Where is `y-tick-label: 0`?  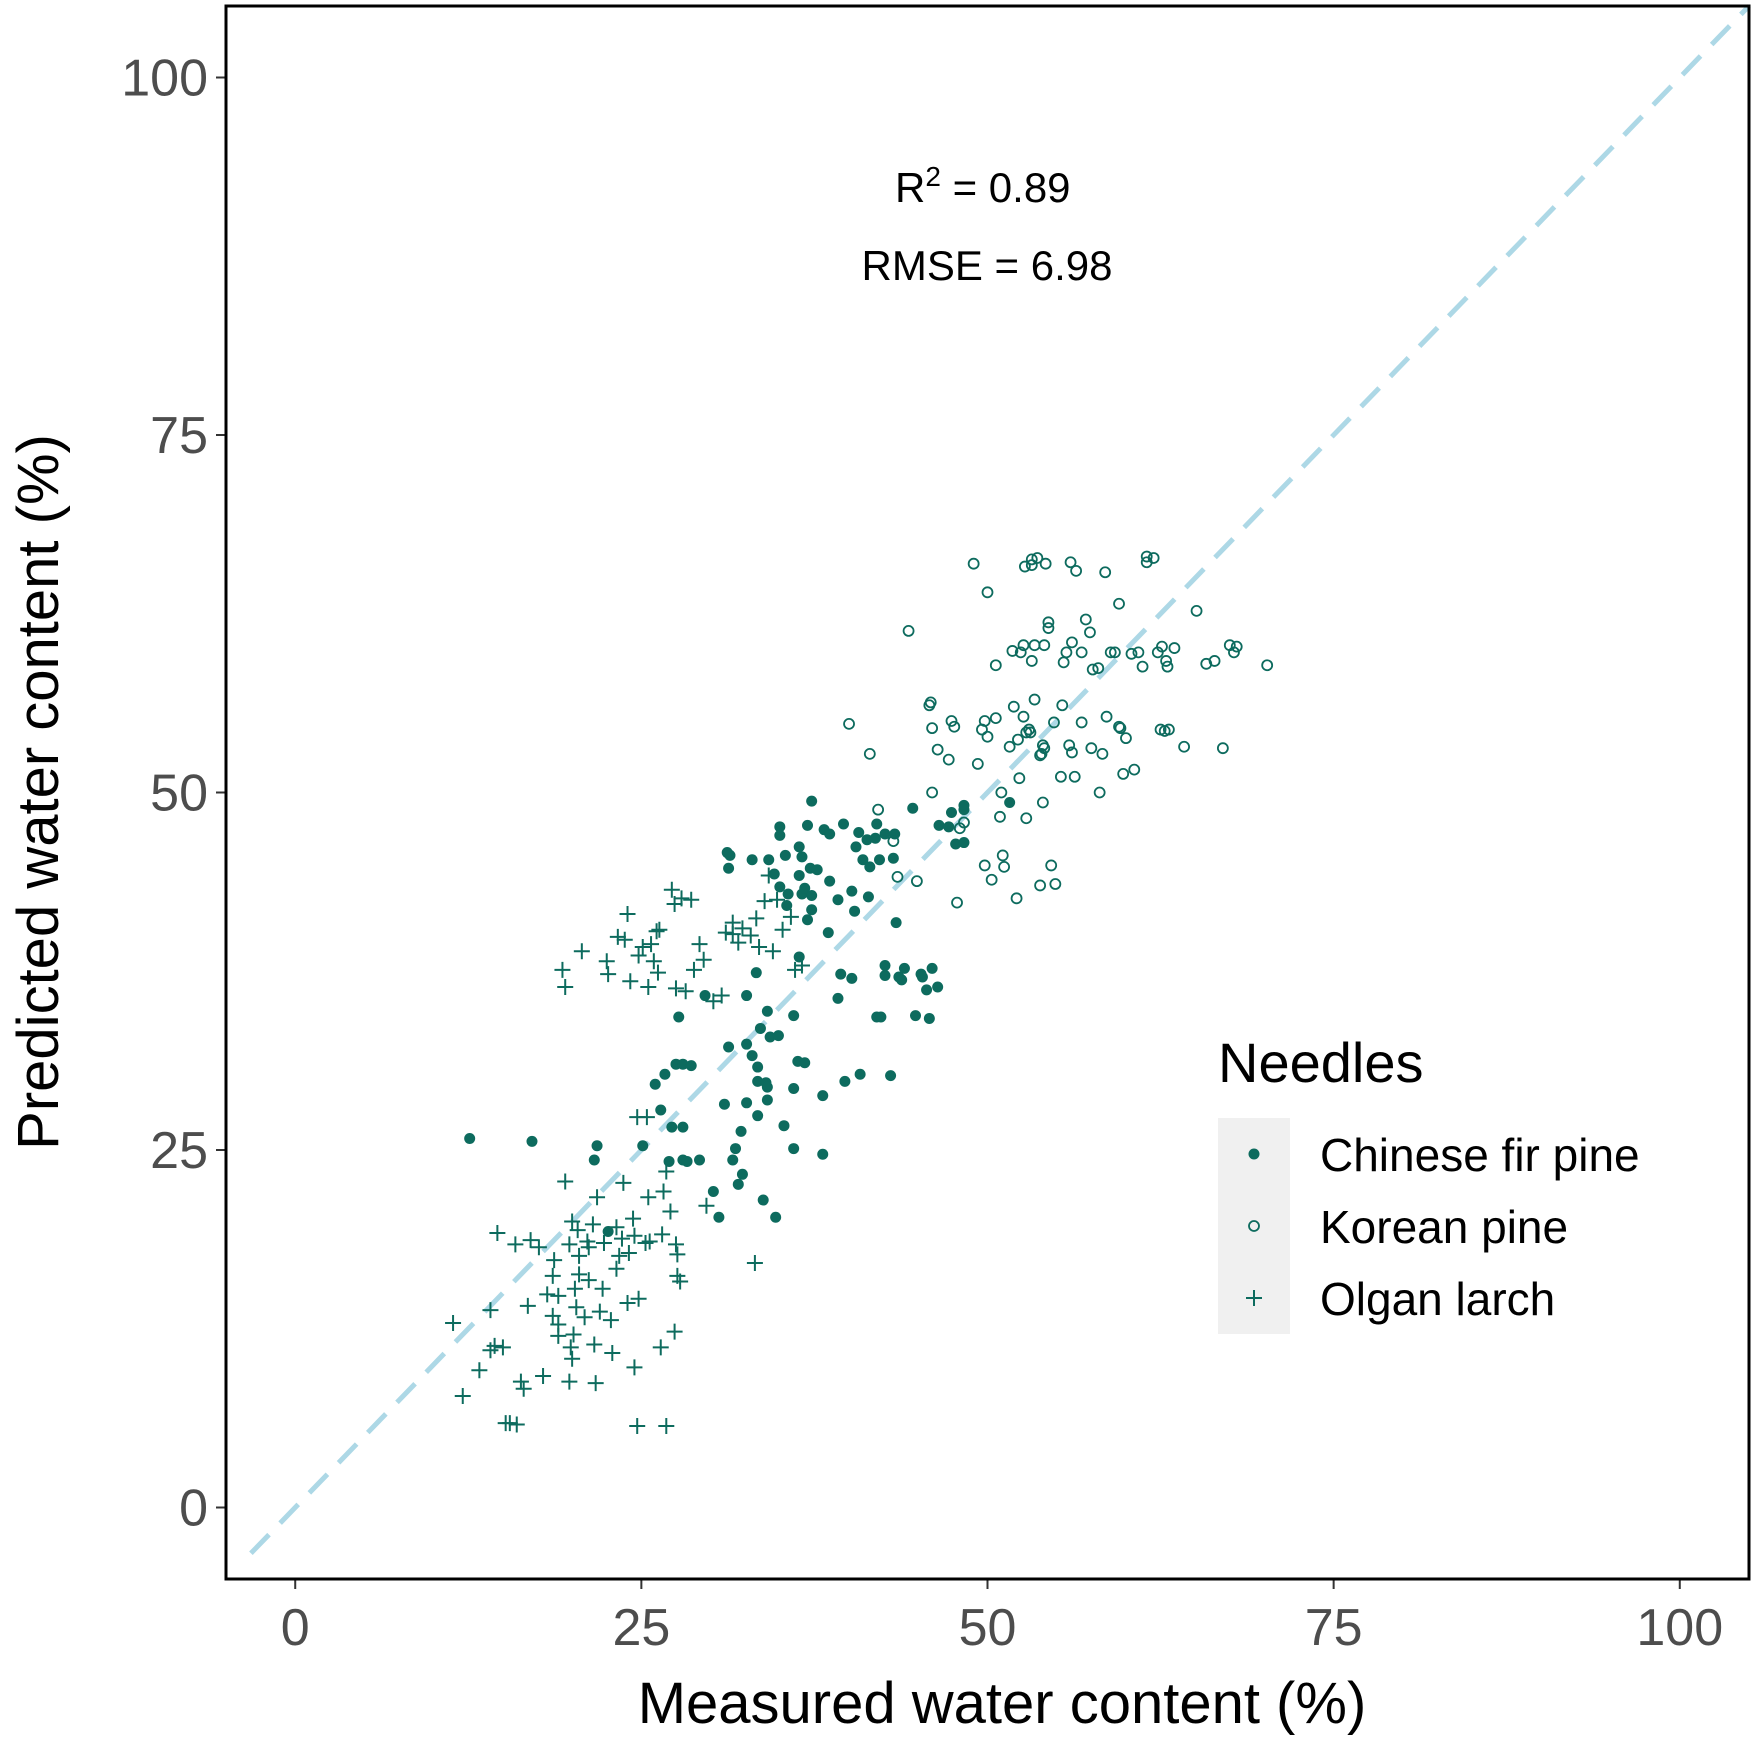
y-tick-label: 0 is located at coordinates (193, 1509).